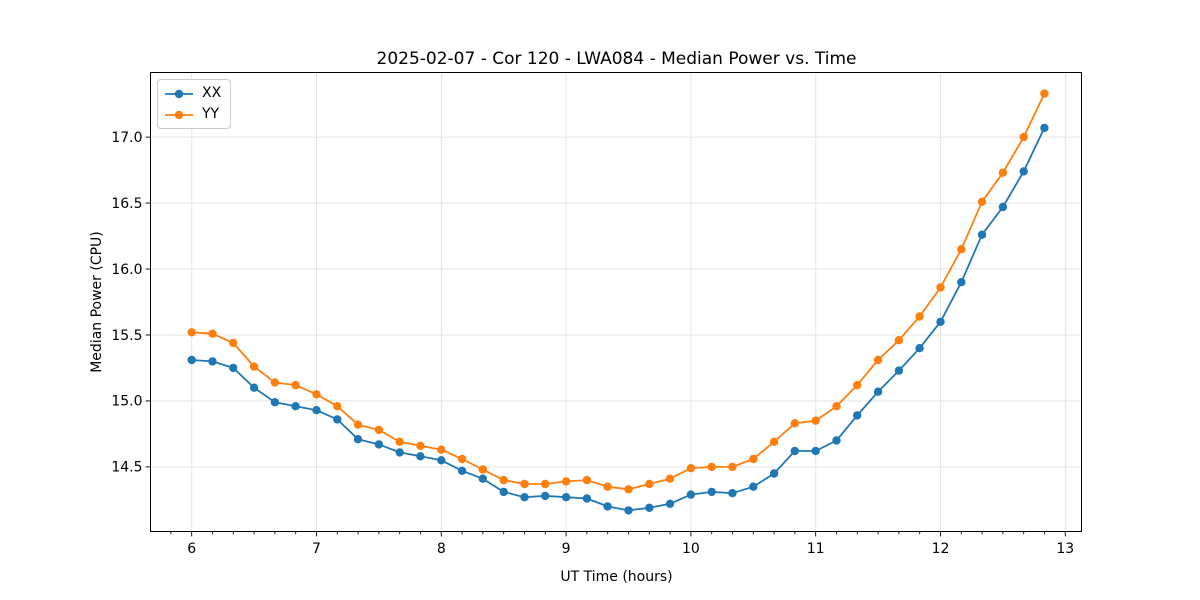 Image resolution: width=1200 pixels, height=600 pixels. I want to click on y-tick-label: 16.0, so click(126, 270).